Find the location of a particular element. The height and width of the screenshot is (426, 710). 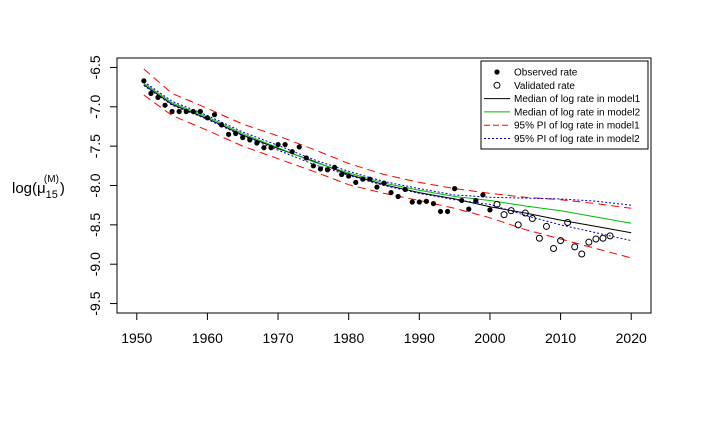

legend-entry: Median of log rate in model1 is located at coordinates (562, 99).